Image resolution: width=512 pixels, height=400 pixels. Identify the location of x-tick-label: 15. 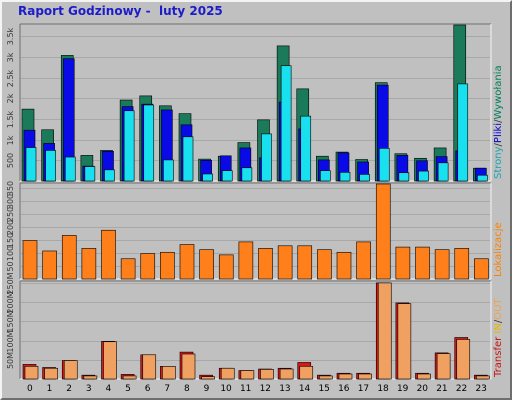
(323, 389).